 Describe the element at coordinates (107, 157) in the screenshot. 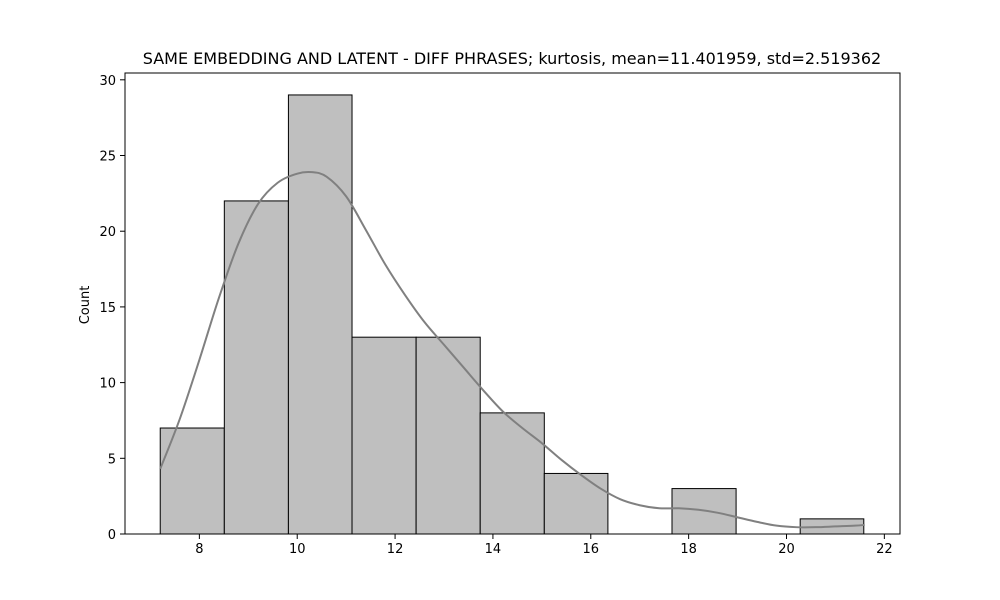

I see `y-tick-label: 25` at that location.